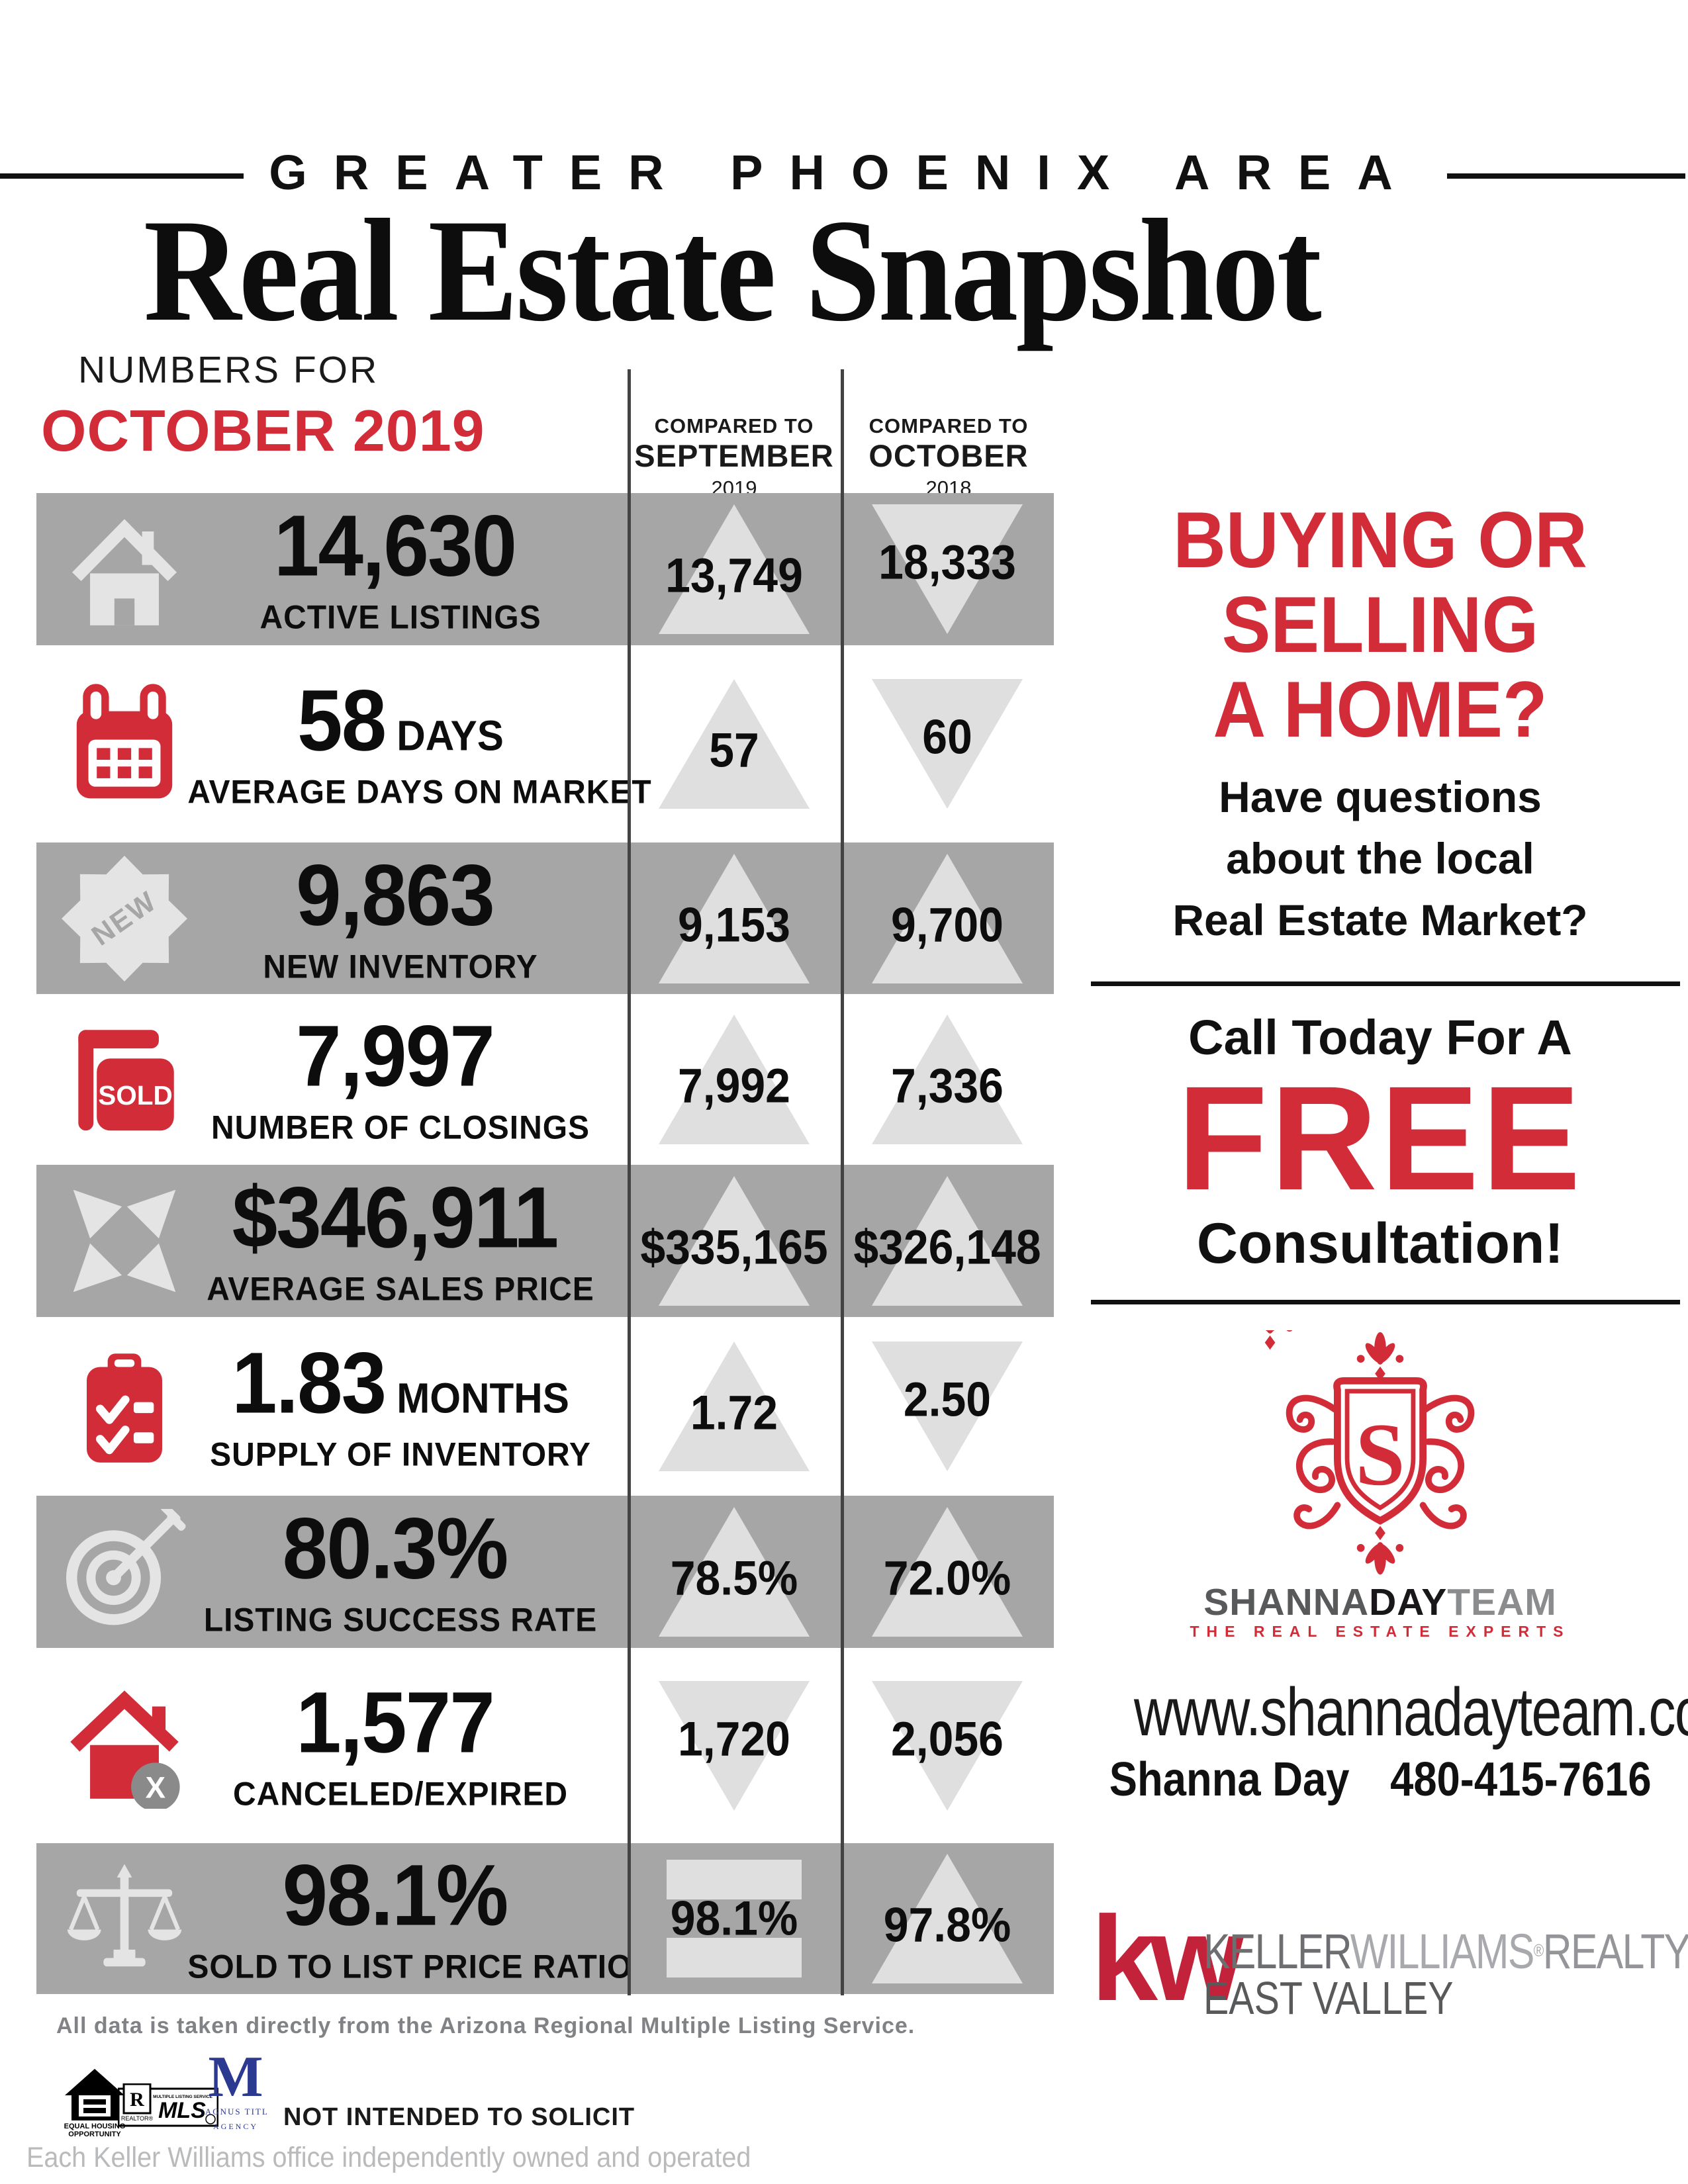  What do you see at coordinates (1380, 1037) in the screenshot?
I see `call-today-text: Call Today For A` at bounding box center [1380, 1037].